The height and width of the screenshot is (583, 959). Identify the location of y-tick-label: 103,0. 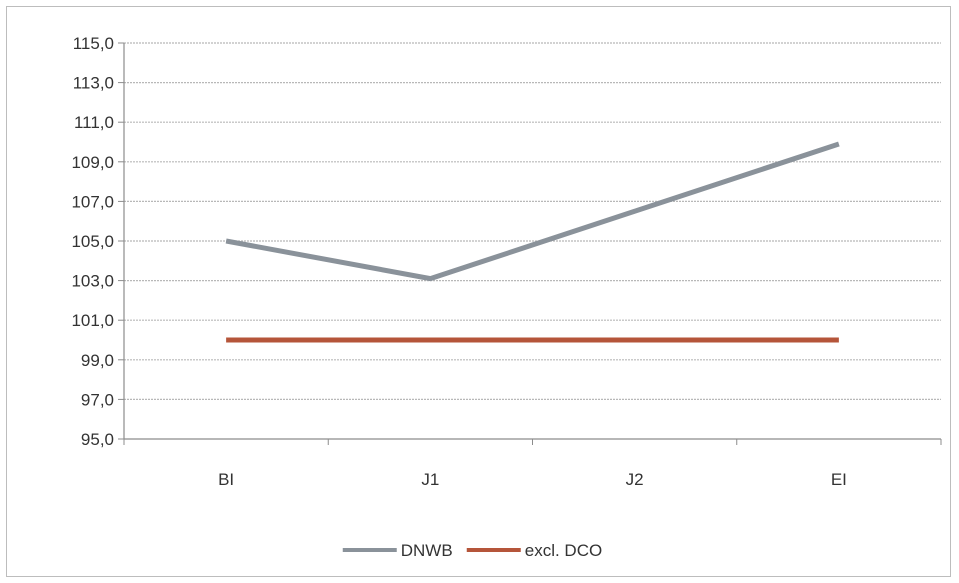
(92, 281).